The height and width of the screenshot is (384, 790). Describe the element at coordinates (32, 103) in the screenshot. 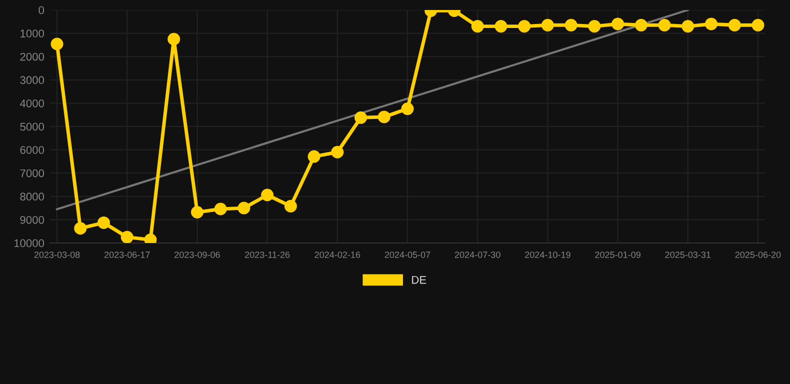

I see `y-tick-label: 4000` at that location.